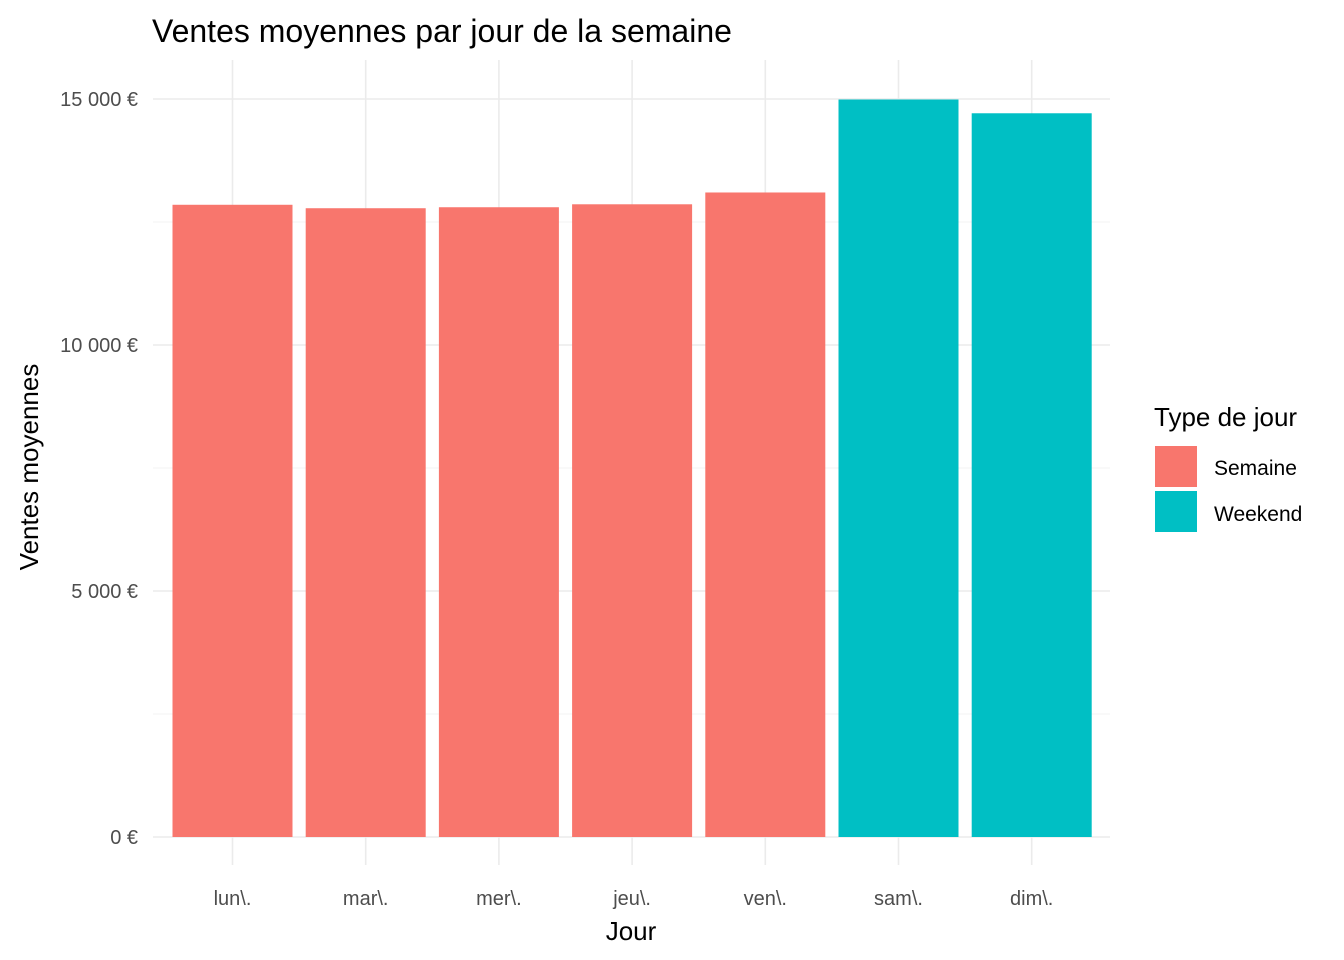 The height and width of the screenshot is (960, 1344). What do you see at coordinates (366, 899) in the screenshot?
I see `x-tick-label: mar\.` at bounding box center [366, 899].